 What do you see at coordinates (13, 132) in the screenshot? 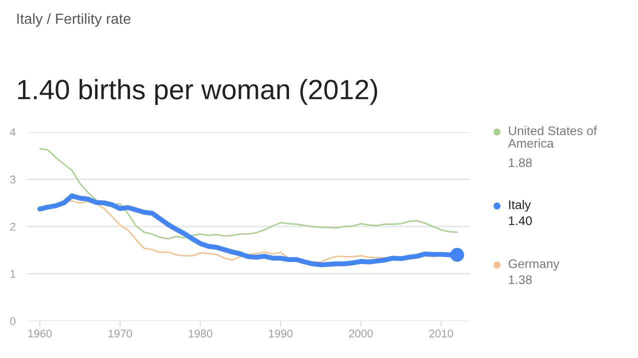
I see `y-tick-label: 4` at bounding box center [13, 132].